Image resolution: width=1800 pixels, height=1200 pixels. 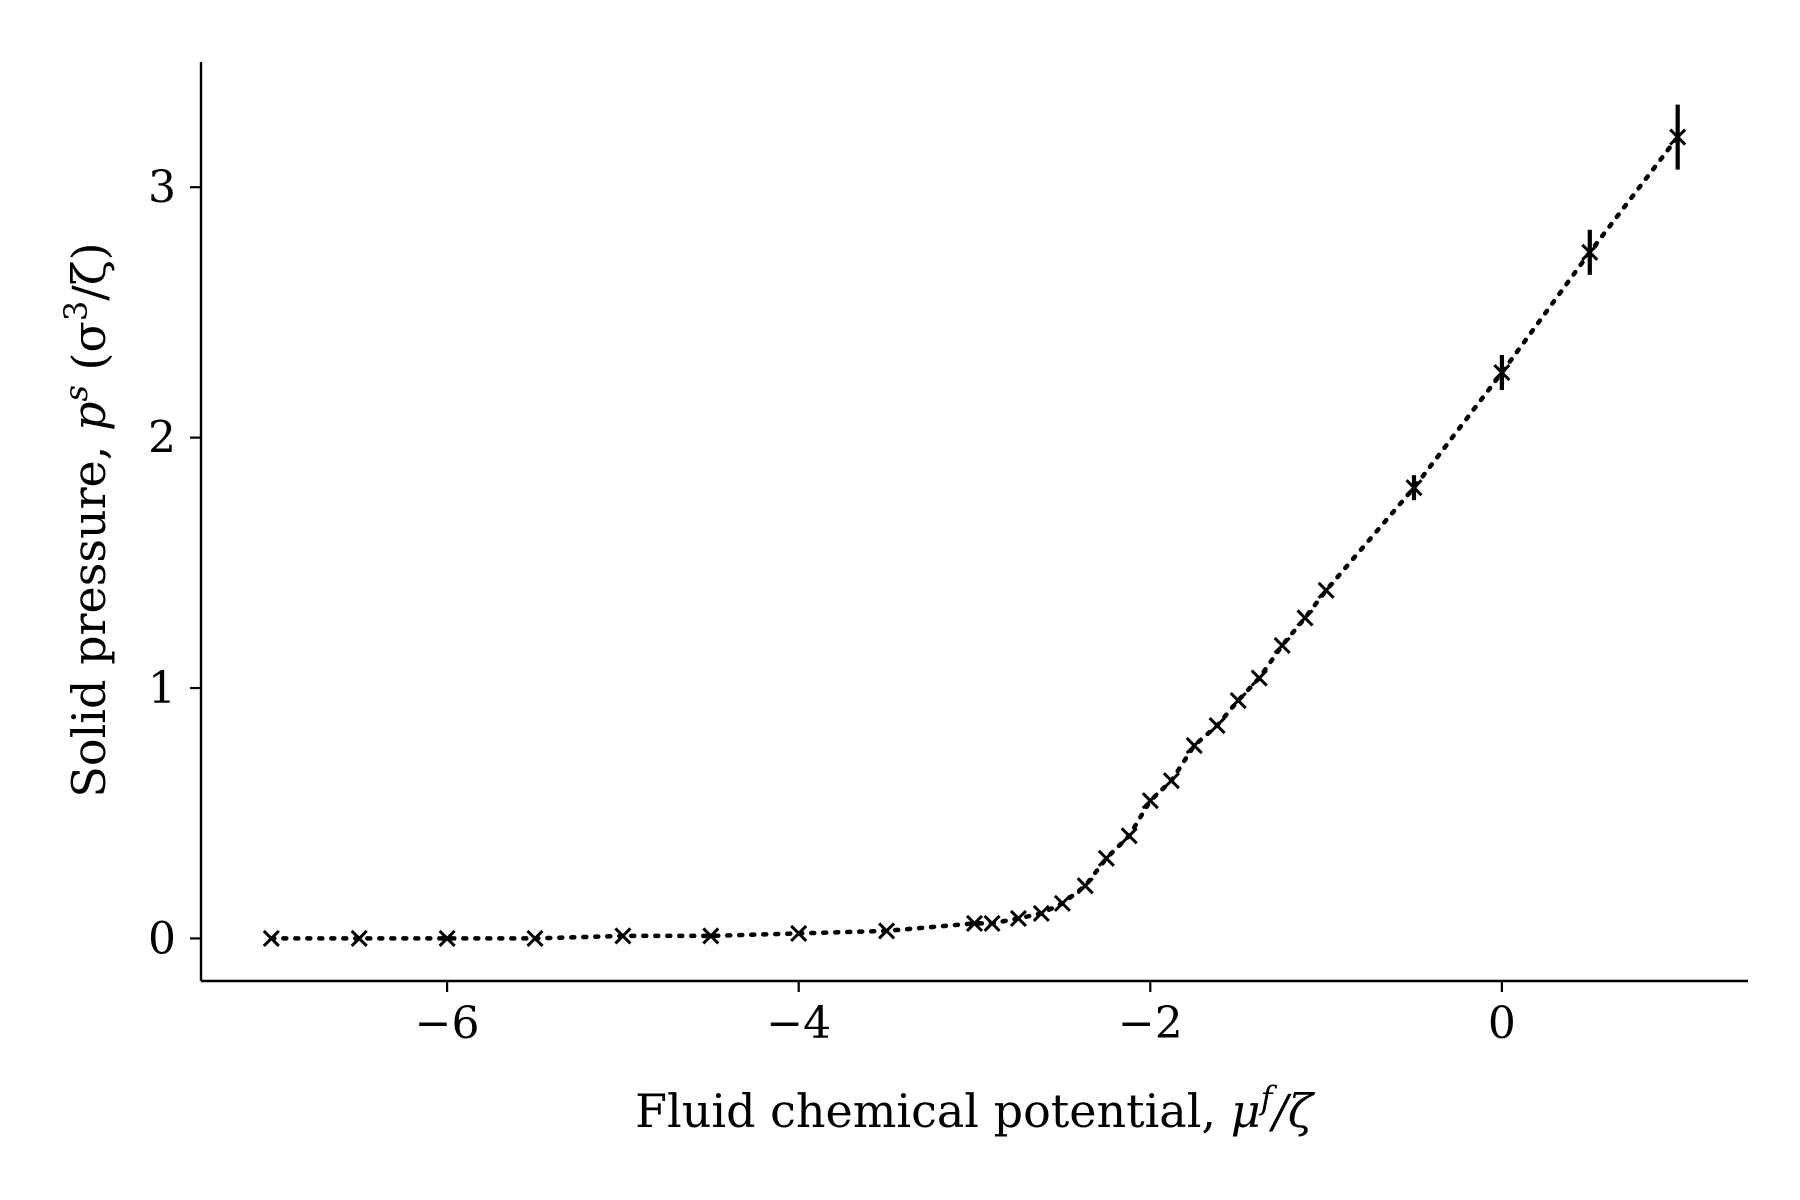 I want to click on y-tick-label: 2, so click(x=162, y=438).